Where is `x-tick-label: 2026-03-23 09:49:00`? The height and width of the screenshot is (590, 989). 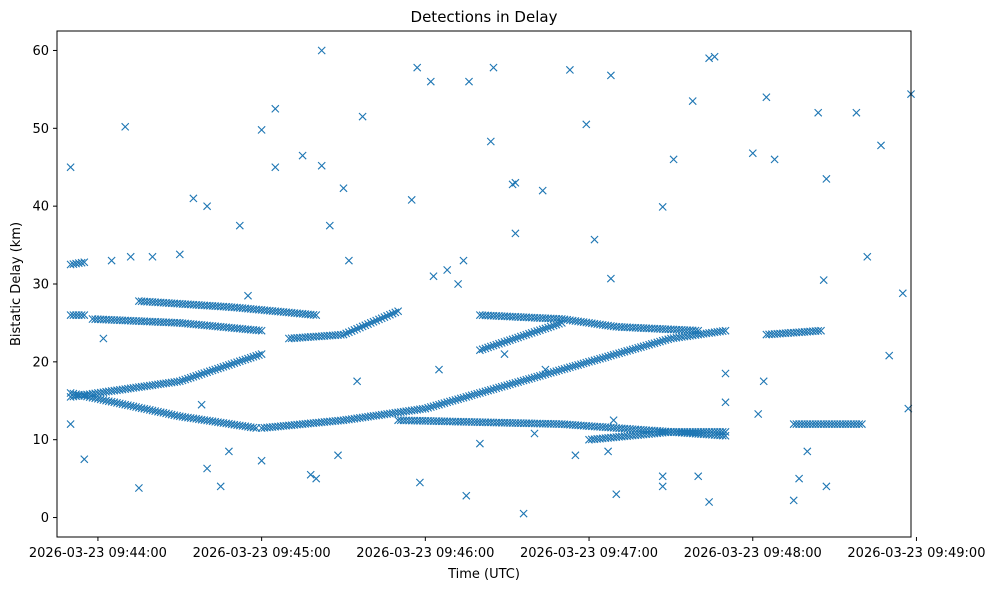
x-tick-label: 2026-03-23 09:49:00 is located at coordinates (916, 553).